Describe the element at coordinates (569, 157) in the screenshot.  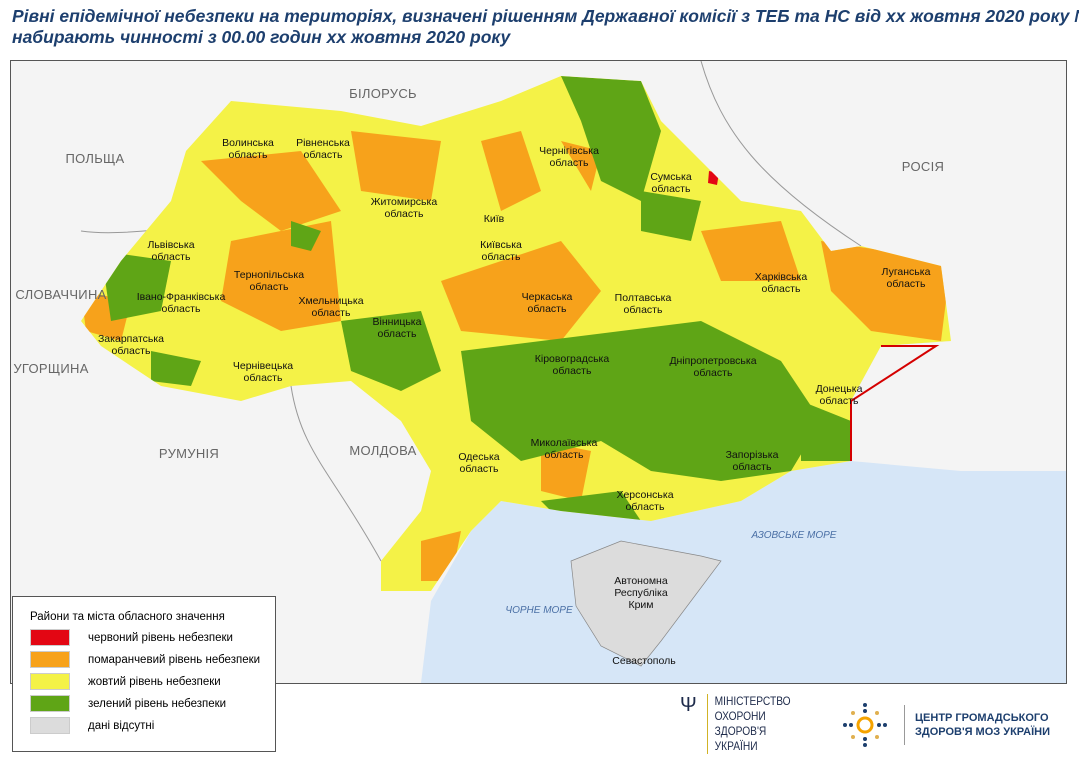
I see `region-label: Чернігівська область` at that location.